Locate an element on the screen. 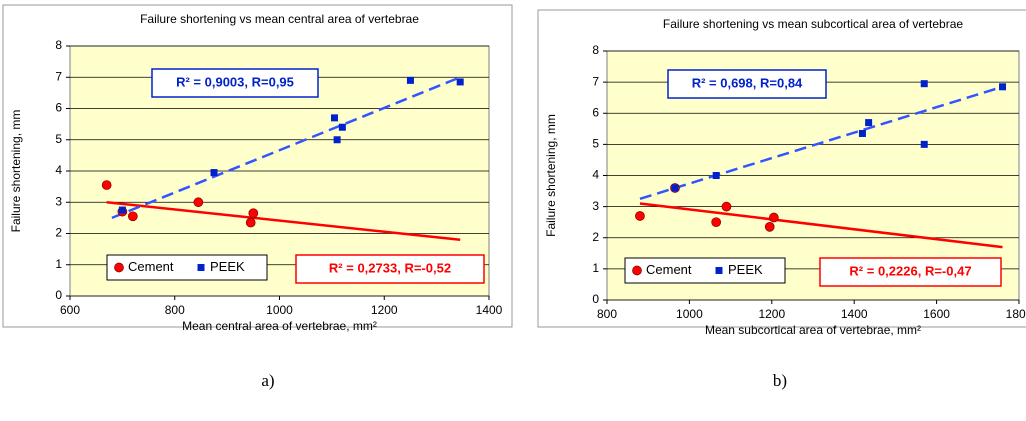 This screenshot has height=421, width=1026. annotation: R² = 0,698, R=0,84 is located at coordinates (747, 82).